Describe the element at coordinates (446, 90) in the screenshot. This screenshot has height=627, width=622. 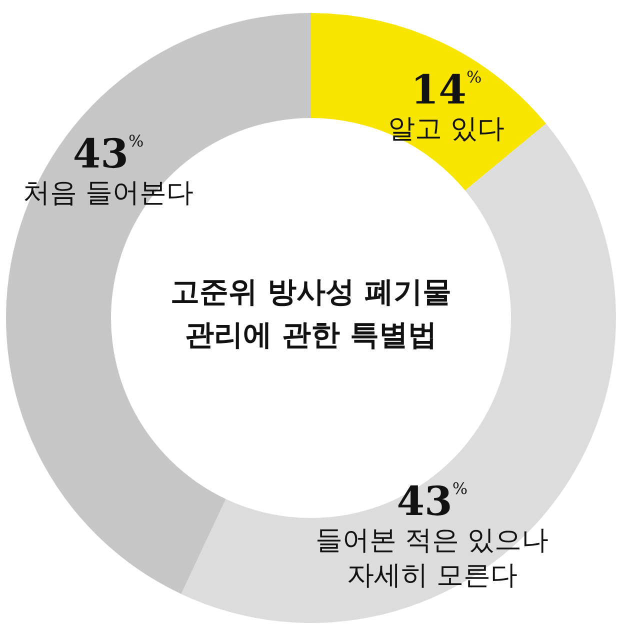
I see `data-label: 14$^{%}$` at that location.